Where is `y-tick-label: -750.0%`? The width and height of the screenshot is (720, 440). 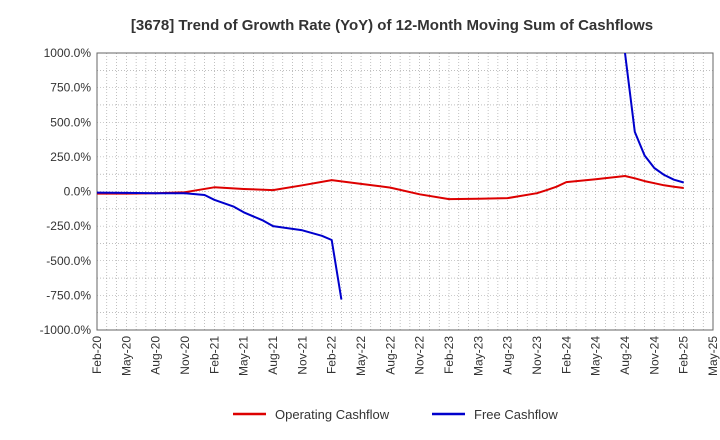 y-tick-label: -750.0% is located at coordinates (68, 295).